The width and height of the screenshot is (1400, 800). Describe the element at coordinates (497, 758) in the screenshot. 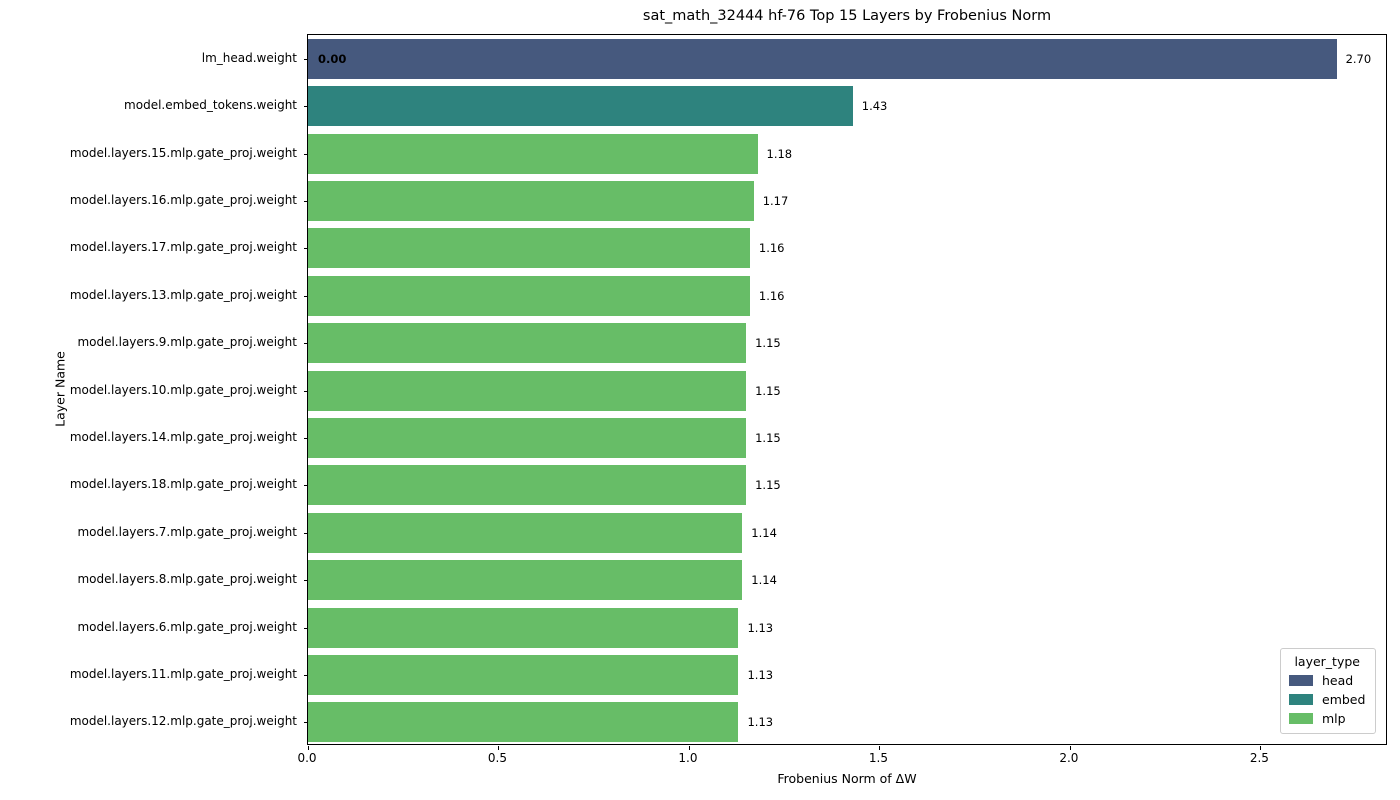

I see `x-tick-label: 0.5` at that location.